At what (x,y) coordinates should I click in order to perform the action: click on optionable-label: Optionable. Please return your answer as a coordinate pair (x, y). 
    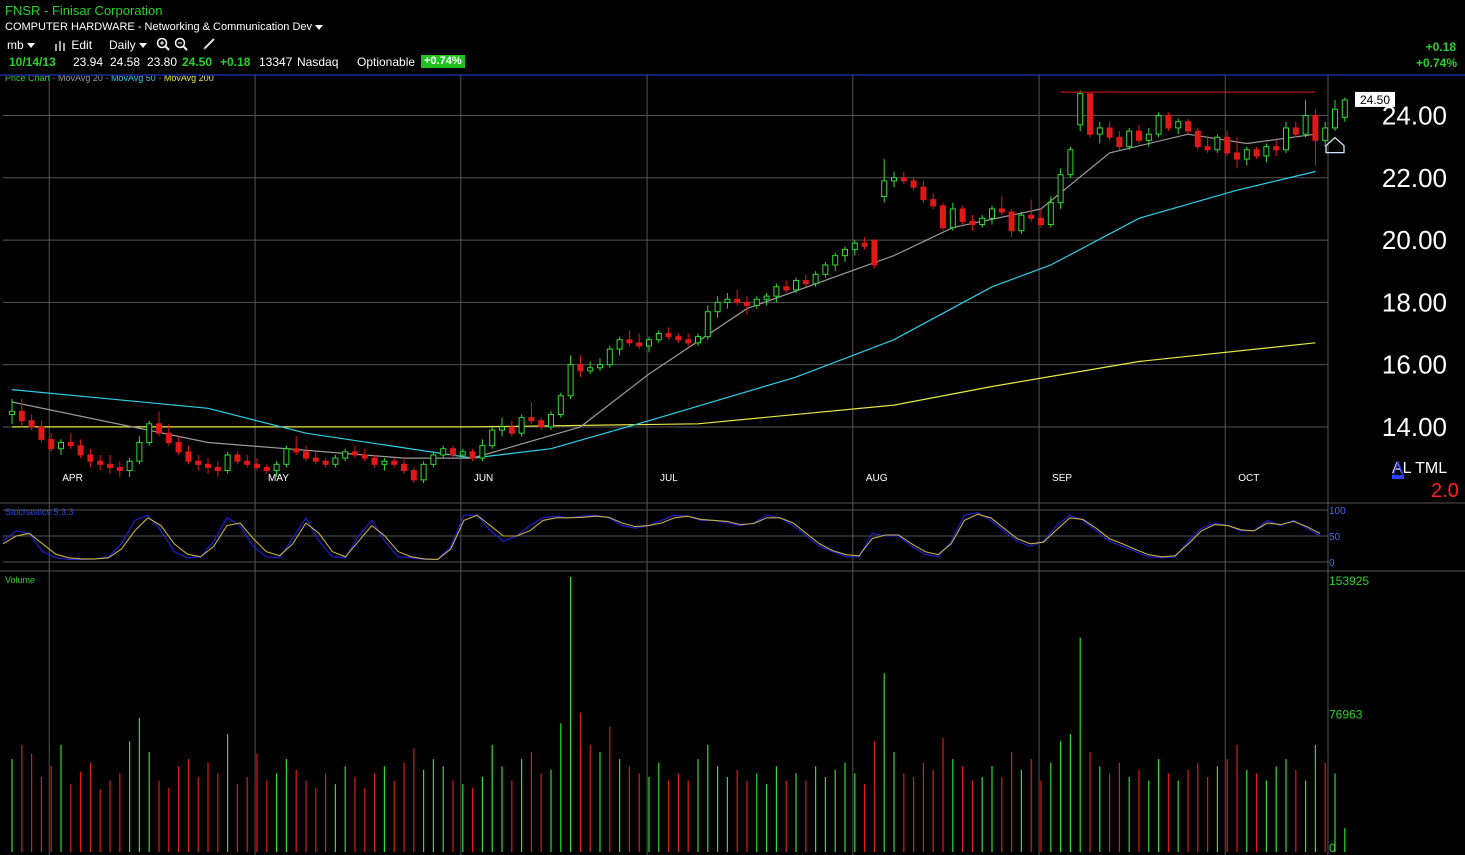
    Looking at the image, I should click on (386, 62).